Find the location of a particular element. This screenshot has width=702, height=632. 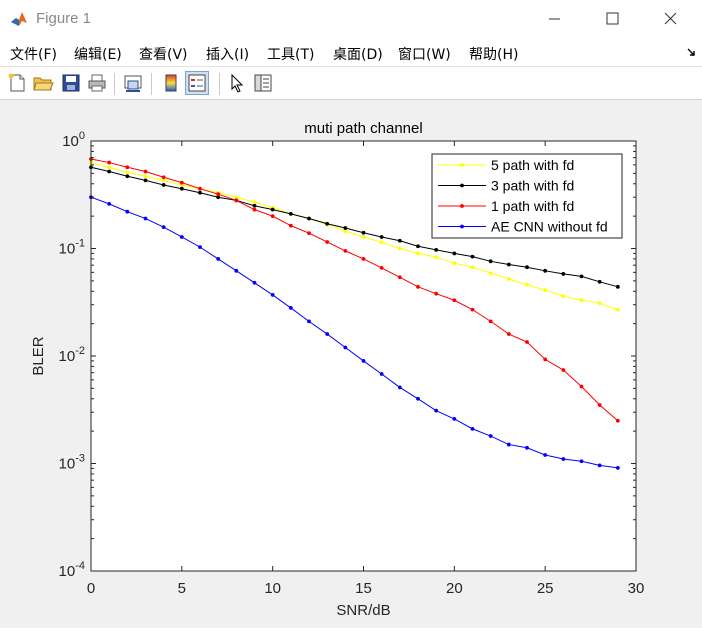

legend-label: 5 path with fd is located at coordinates (532, 165).